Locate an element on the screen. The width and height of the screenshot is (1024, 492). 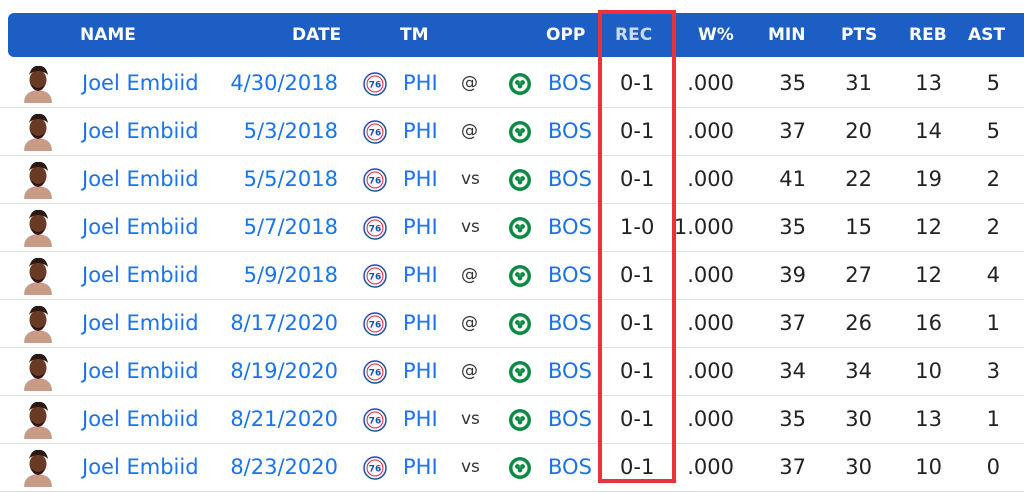
record-value: 0-1 is located at coordinates (637, 371).